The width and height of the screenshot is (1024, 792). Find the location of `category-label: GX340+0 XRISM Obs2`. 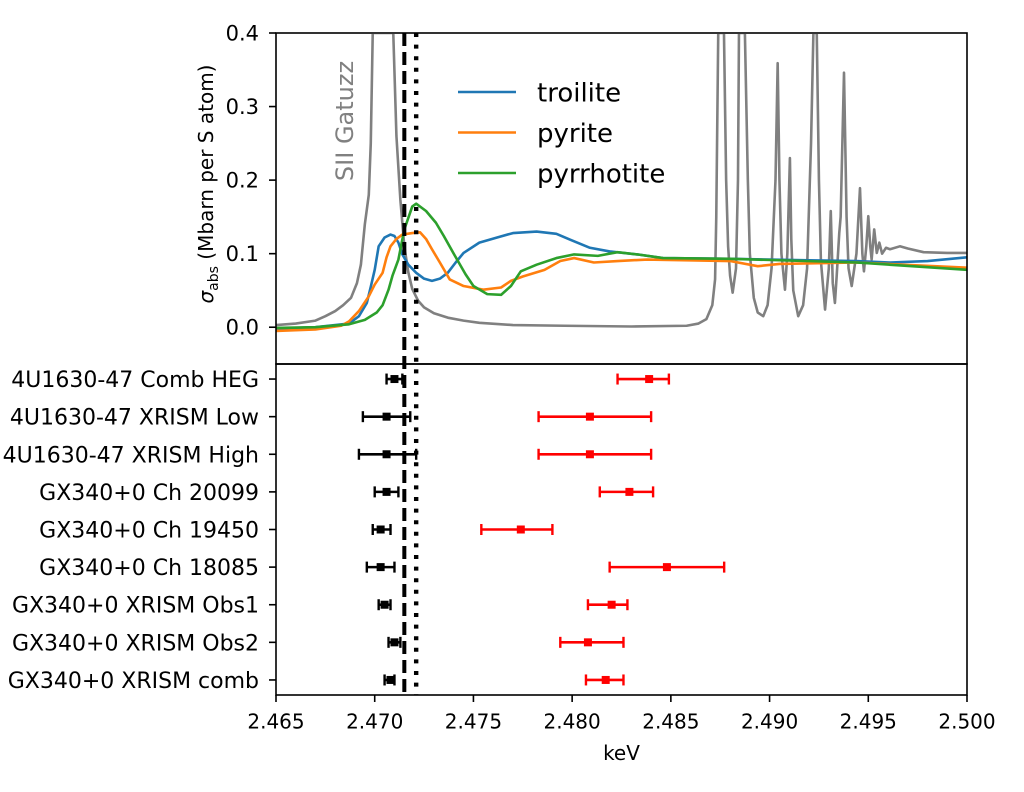

category-label: GX340+0 XRISM Obs2 is located at coordinates (135, 643).